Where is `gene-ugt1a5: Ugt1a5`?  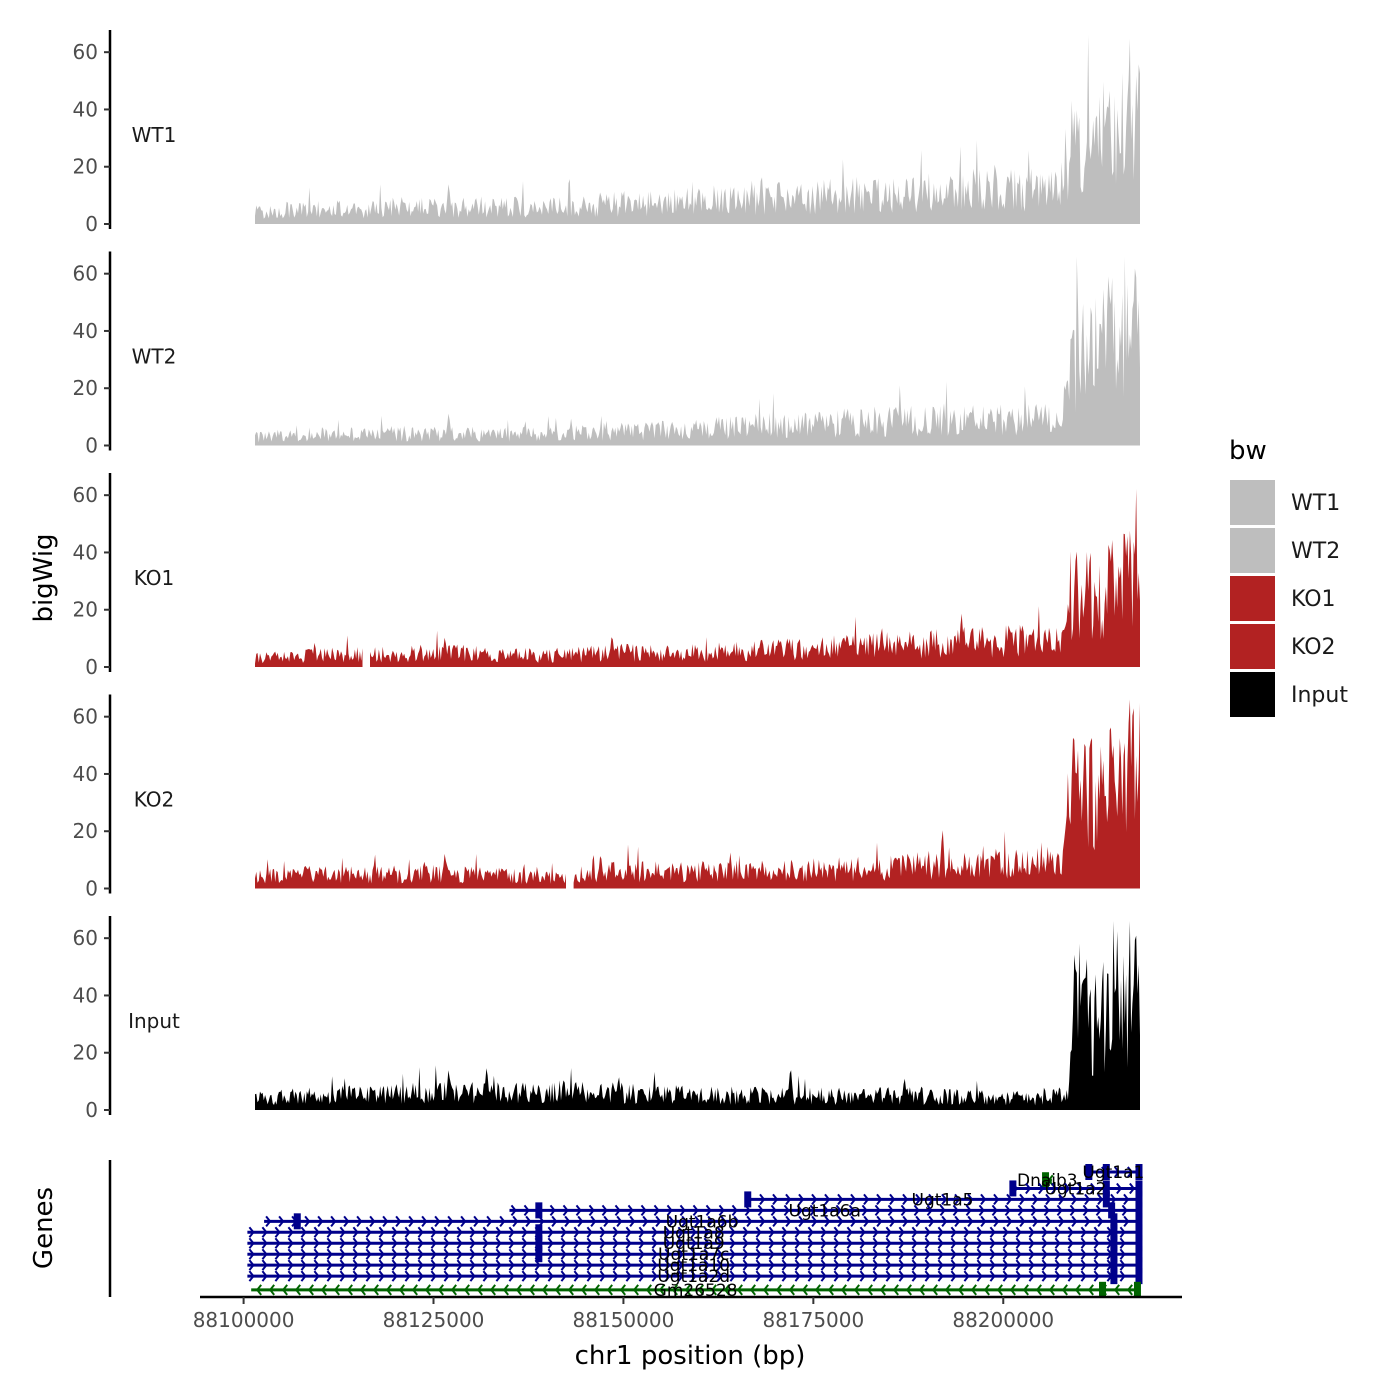 gene-ugt1a5: Ugt1a5 is located at coordinates (943, 1200).